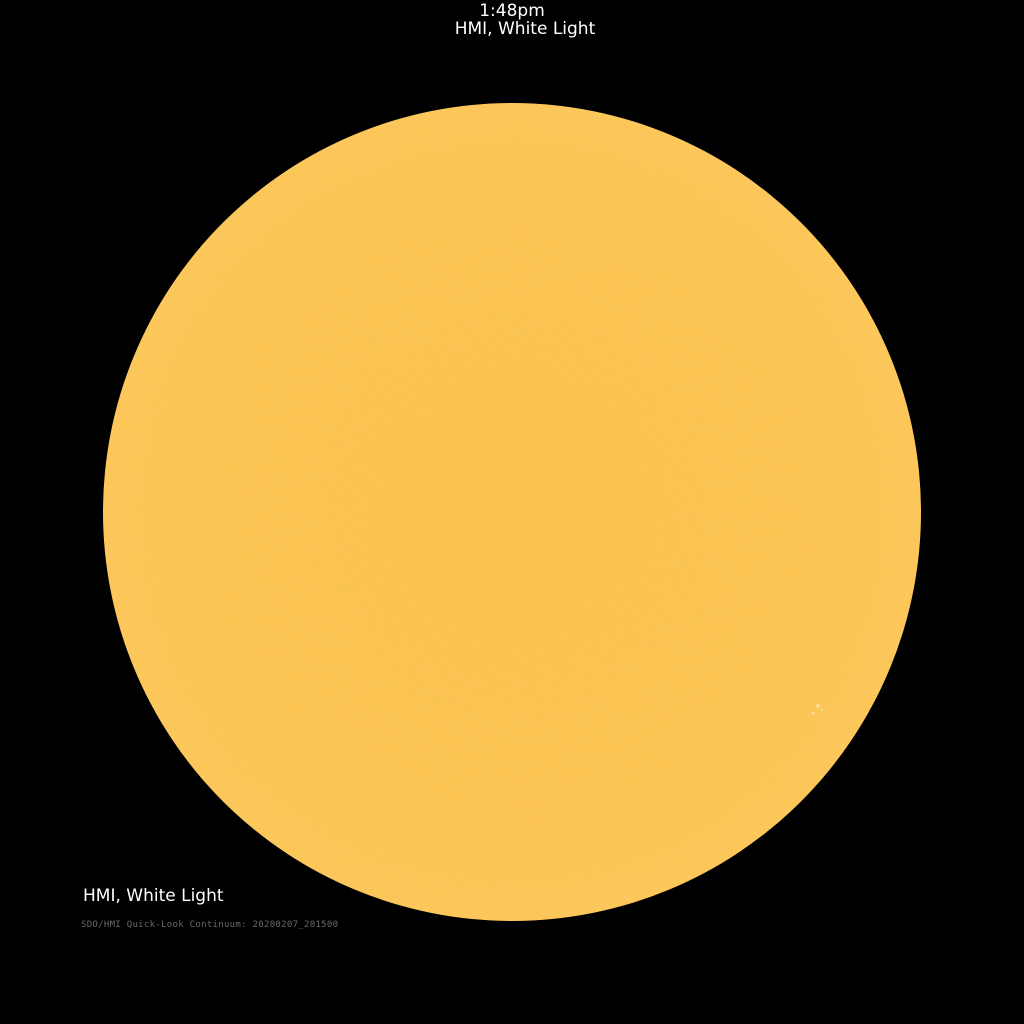  Describe the element at coordinates (153, 896) in the screenshot. I see `instrument-label: HMI, White Light` at that location.